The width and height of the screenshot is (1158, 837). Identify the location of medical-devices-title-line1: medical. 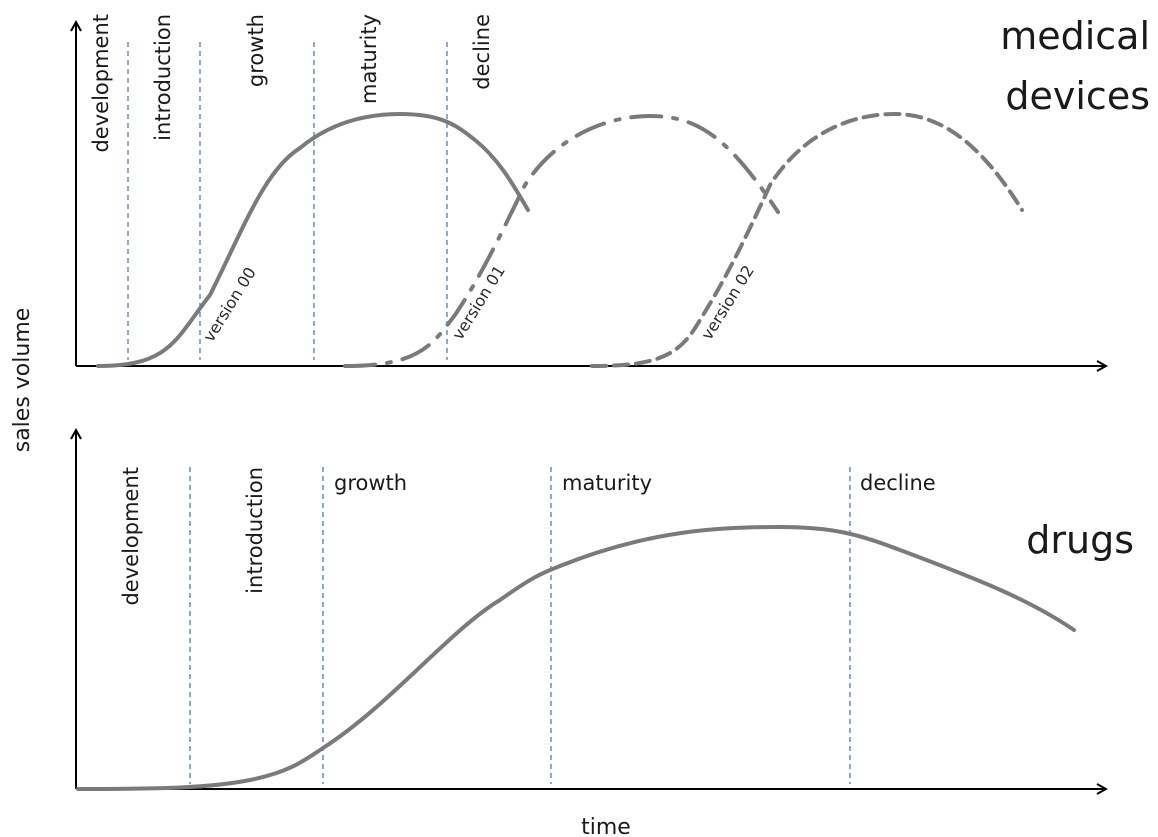
(1075, 36).